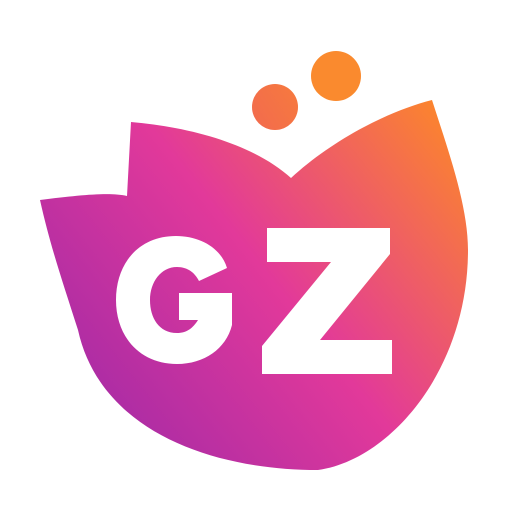 The image size is (512, 512). Describe the element at coordinates (174, 300) in the screenshot. I see `letter-g` at that location.